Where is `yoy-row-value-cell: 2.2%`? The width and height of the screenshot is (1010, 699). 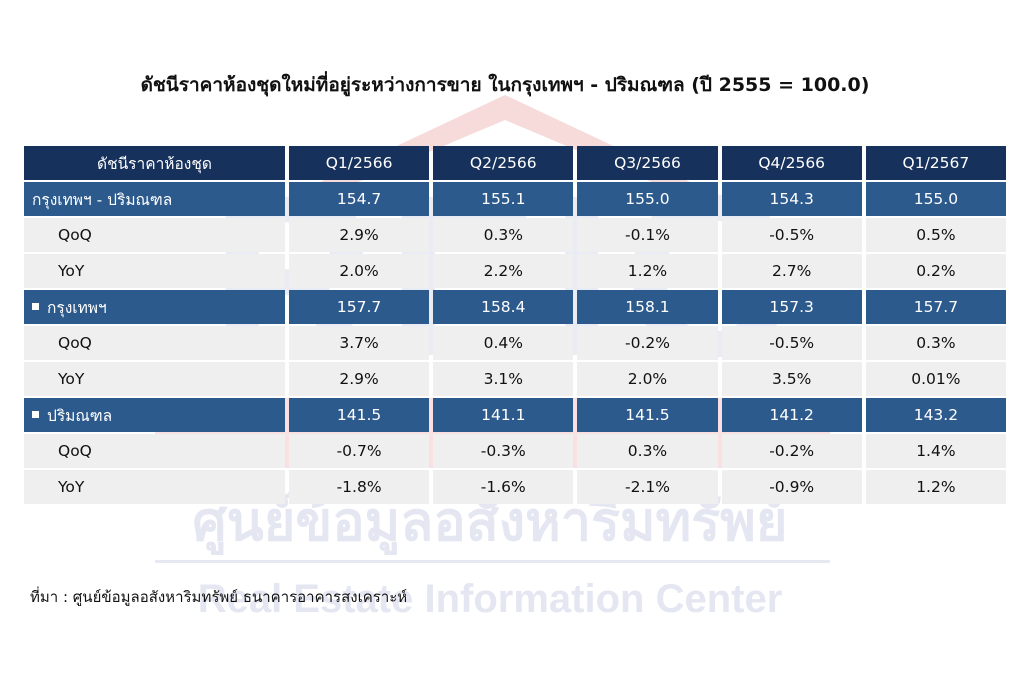
yoy-row-value-cell: 2.2% is located at coordinates (503, 271).